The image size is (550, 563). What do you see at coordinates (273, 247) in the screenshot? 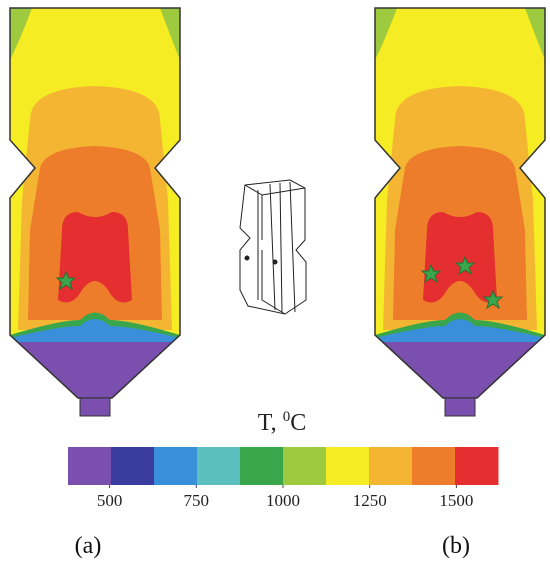
I see `boiler-sketch` at bounding box center [273, 247].